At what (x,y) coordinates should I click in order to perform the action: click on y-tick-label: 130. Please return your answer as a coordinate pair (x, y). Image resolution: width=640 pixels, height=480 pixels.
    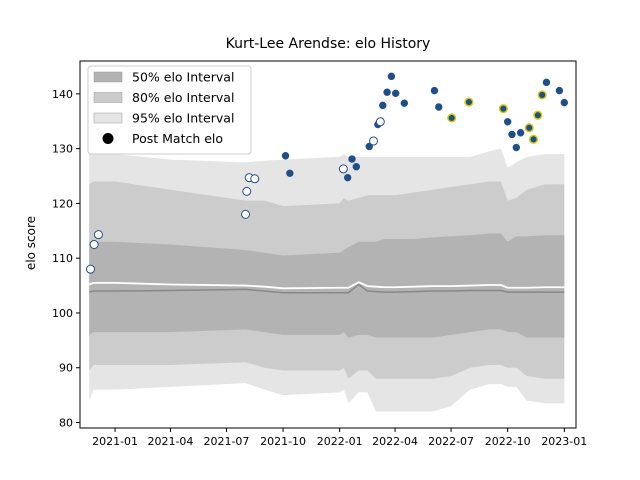
    Looking at the image, I should click on (62, 149).